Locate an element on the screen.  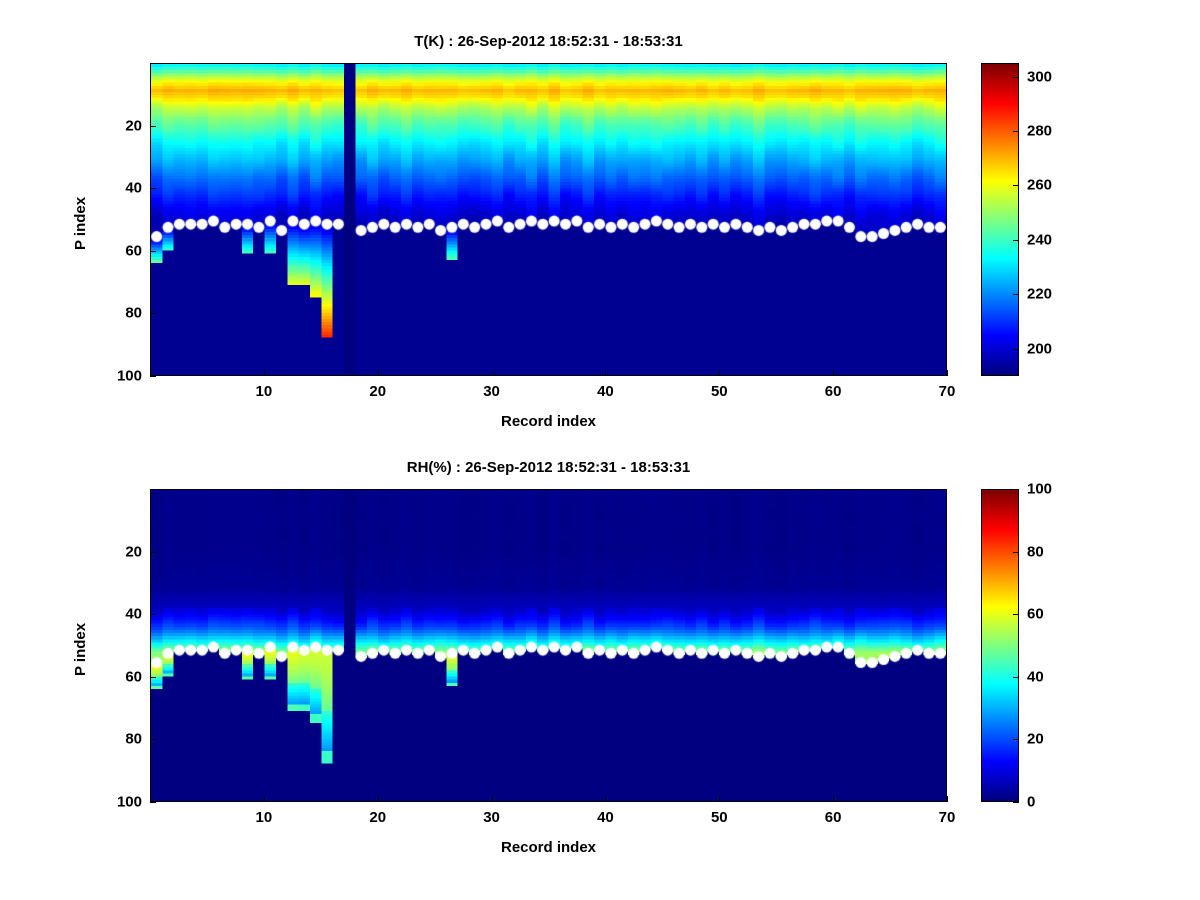
y-axis-label-temperature: P index is located at coordinates (80, 223).